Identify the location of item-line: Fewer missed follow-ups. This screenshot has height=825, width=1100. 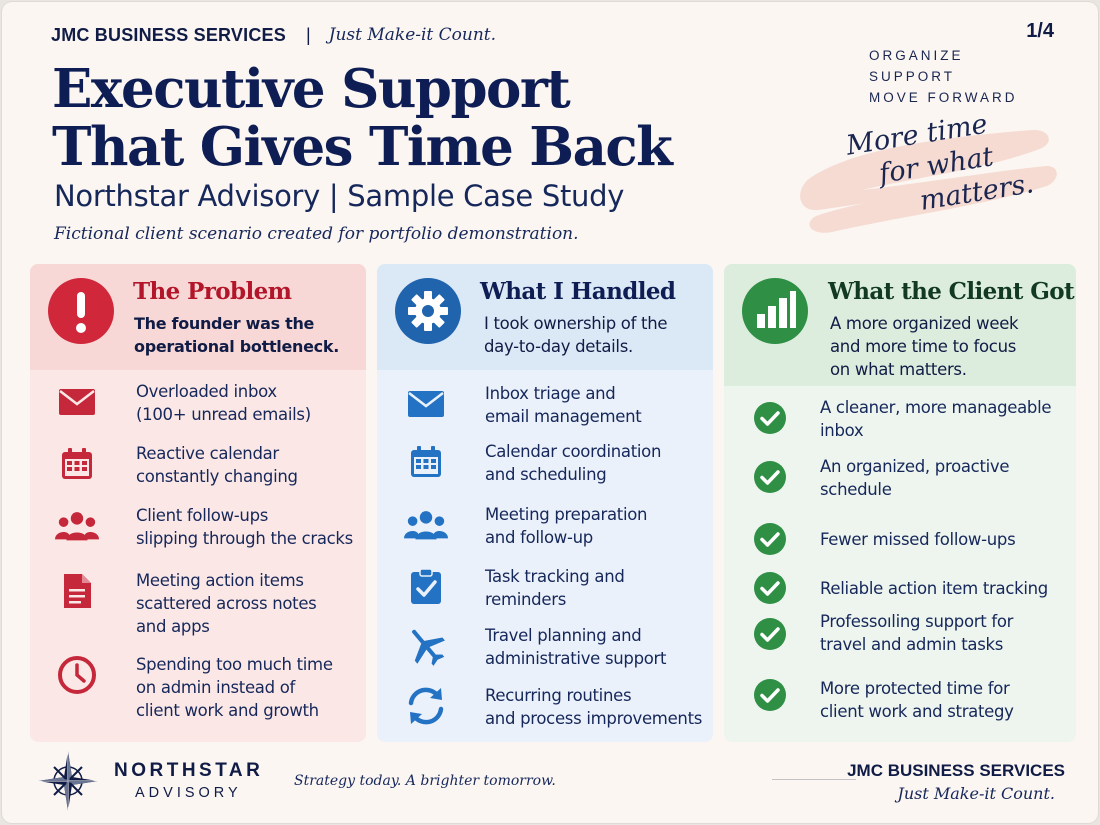
(918, 539).